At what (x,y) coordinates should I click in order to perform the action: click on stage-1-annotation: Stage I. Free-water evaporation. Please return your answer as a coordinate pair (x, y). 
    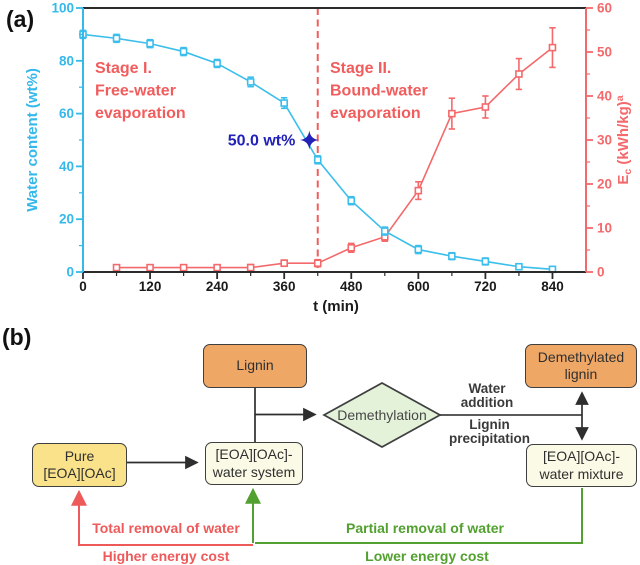
    Looking at the image, I should click on (140, 91).